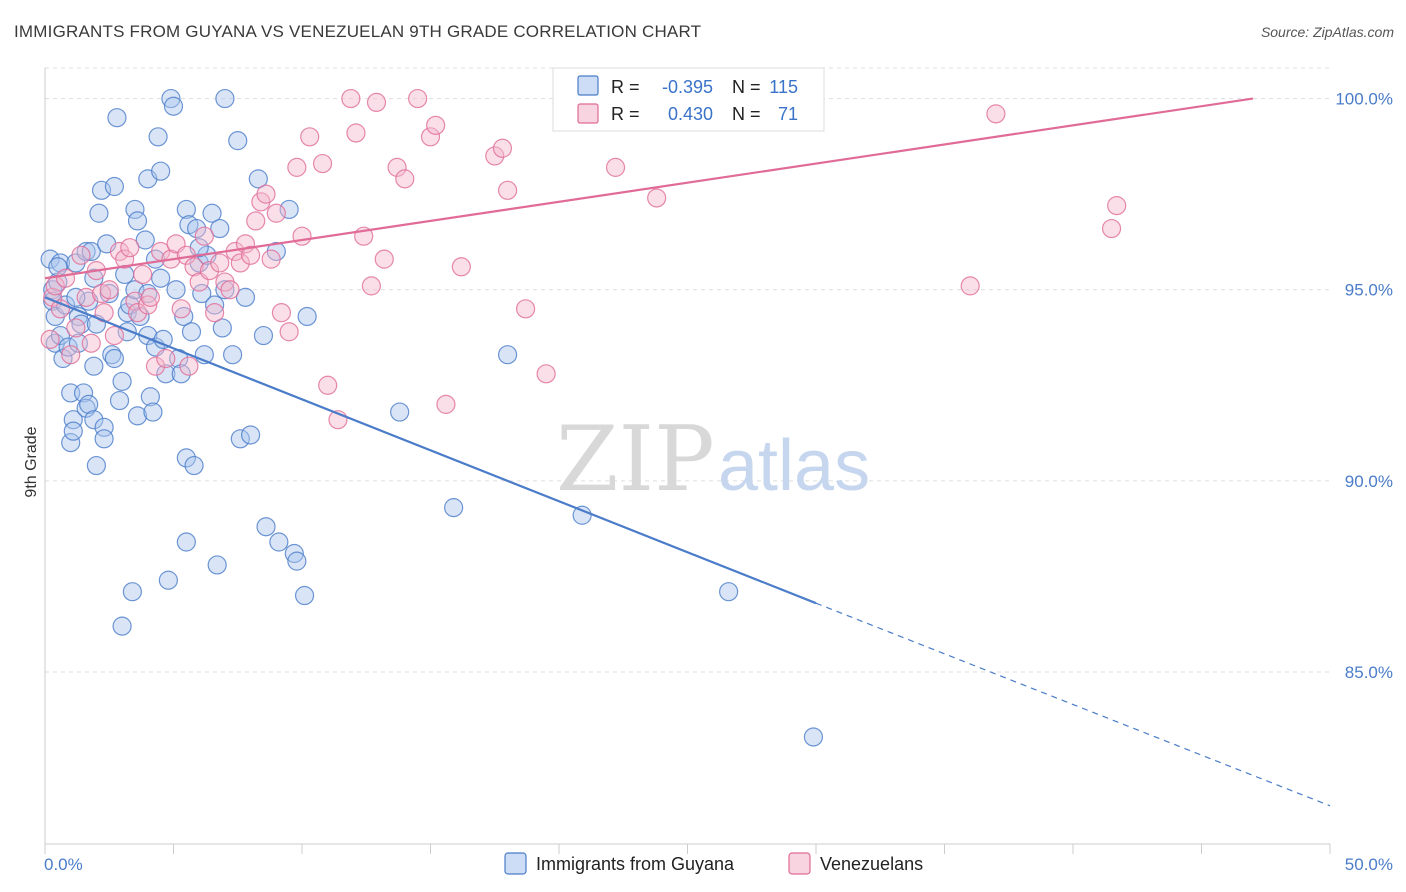 The height and width of the screenshot is (892, 1406). I want to click on watermark: ZIP atlas, so click(713, 459).